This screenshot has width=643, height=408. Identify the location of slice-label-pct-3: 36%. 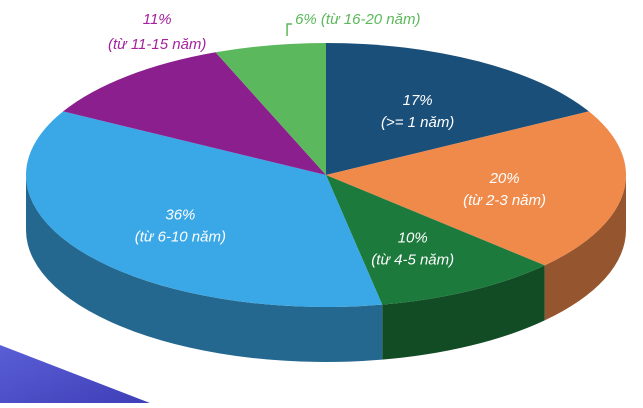
(180, 215).